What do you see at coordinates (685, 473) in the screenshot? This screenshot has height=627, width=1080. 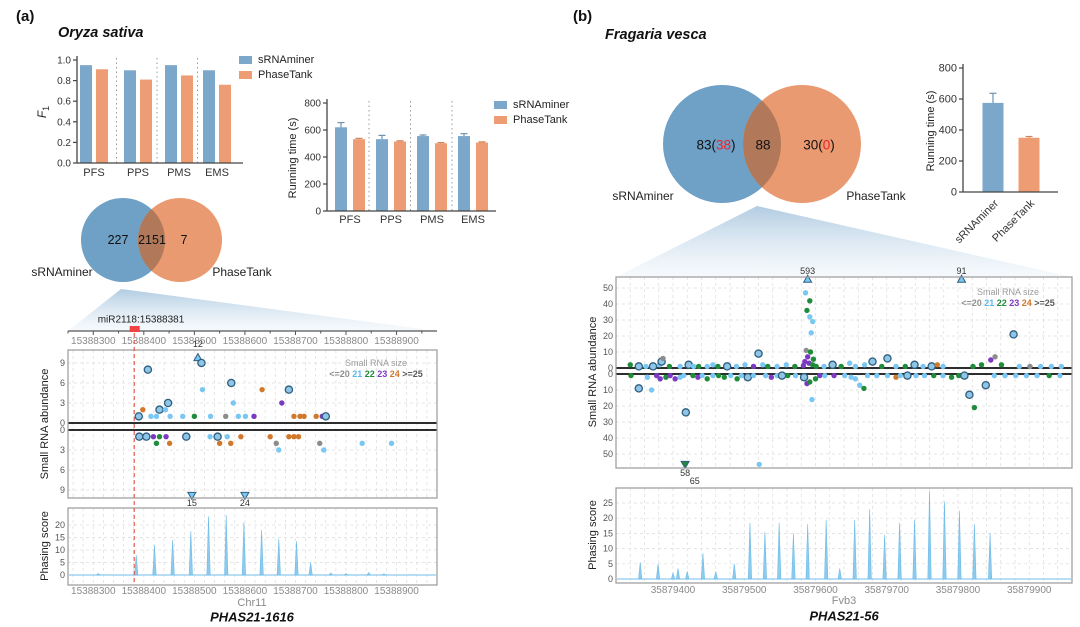 I see `svg-text: 58` at bounding box center [685, 473].